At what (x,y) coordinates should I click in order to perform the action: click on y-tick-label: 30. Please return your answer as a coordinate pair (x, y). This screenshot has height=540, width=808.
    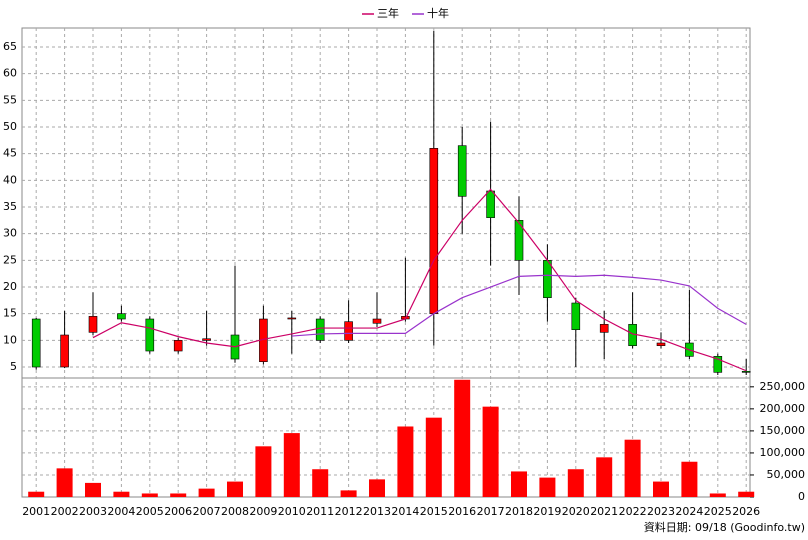
    Looking at the image, I should click on (10, 233).